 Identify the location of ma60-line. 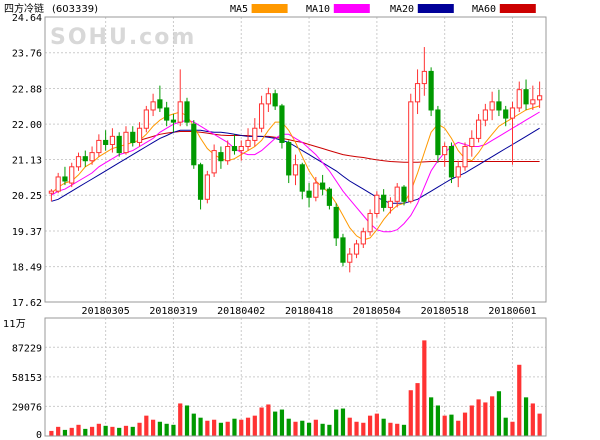
(339, 147).